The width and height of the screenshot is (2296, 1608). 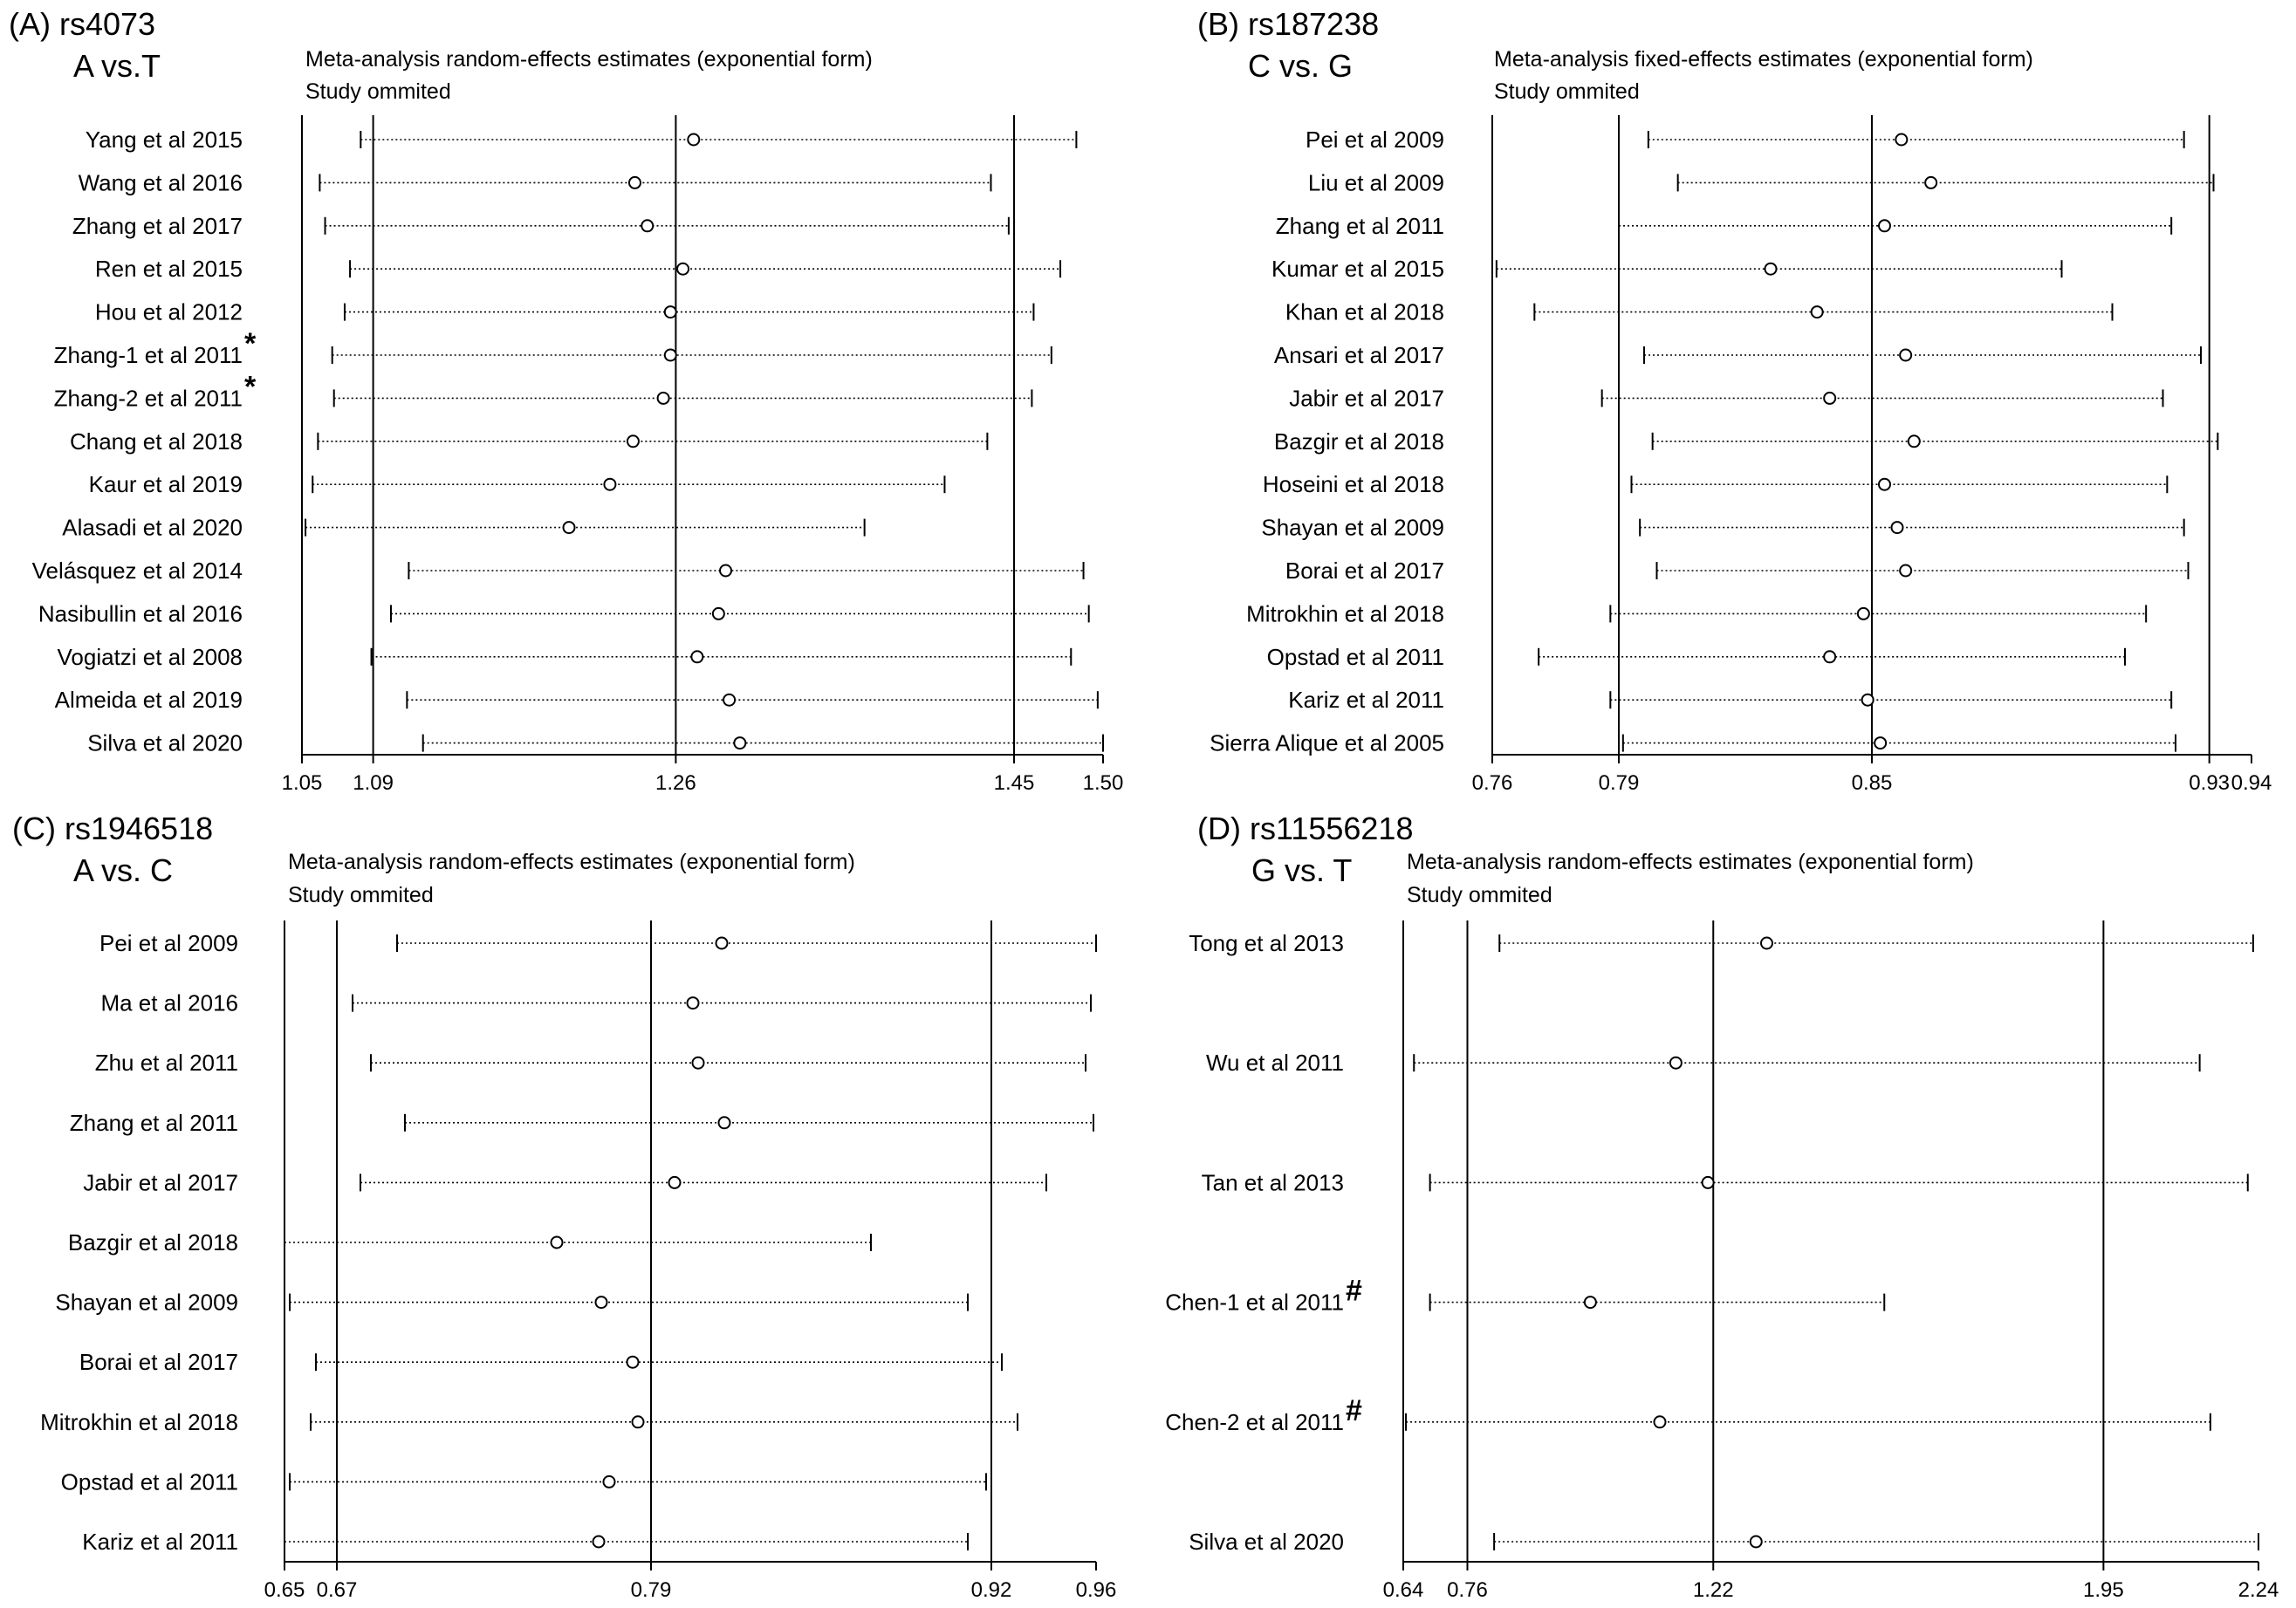 I want to click on study-label: Nasibullin et al 2016, so click(x=141, y=613).